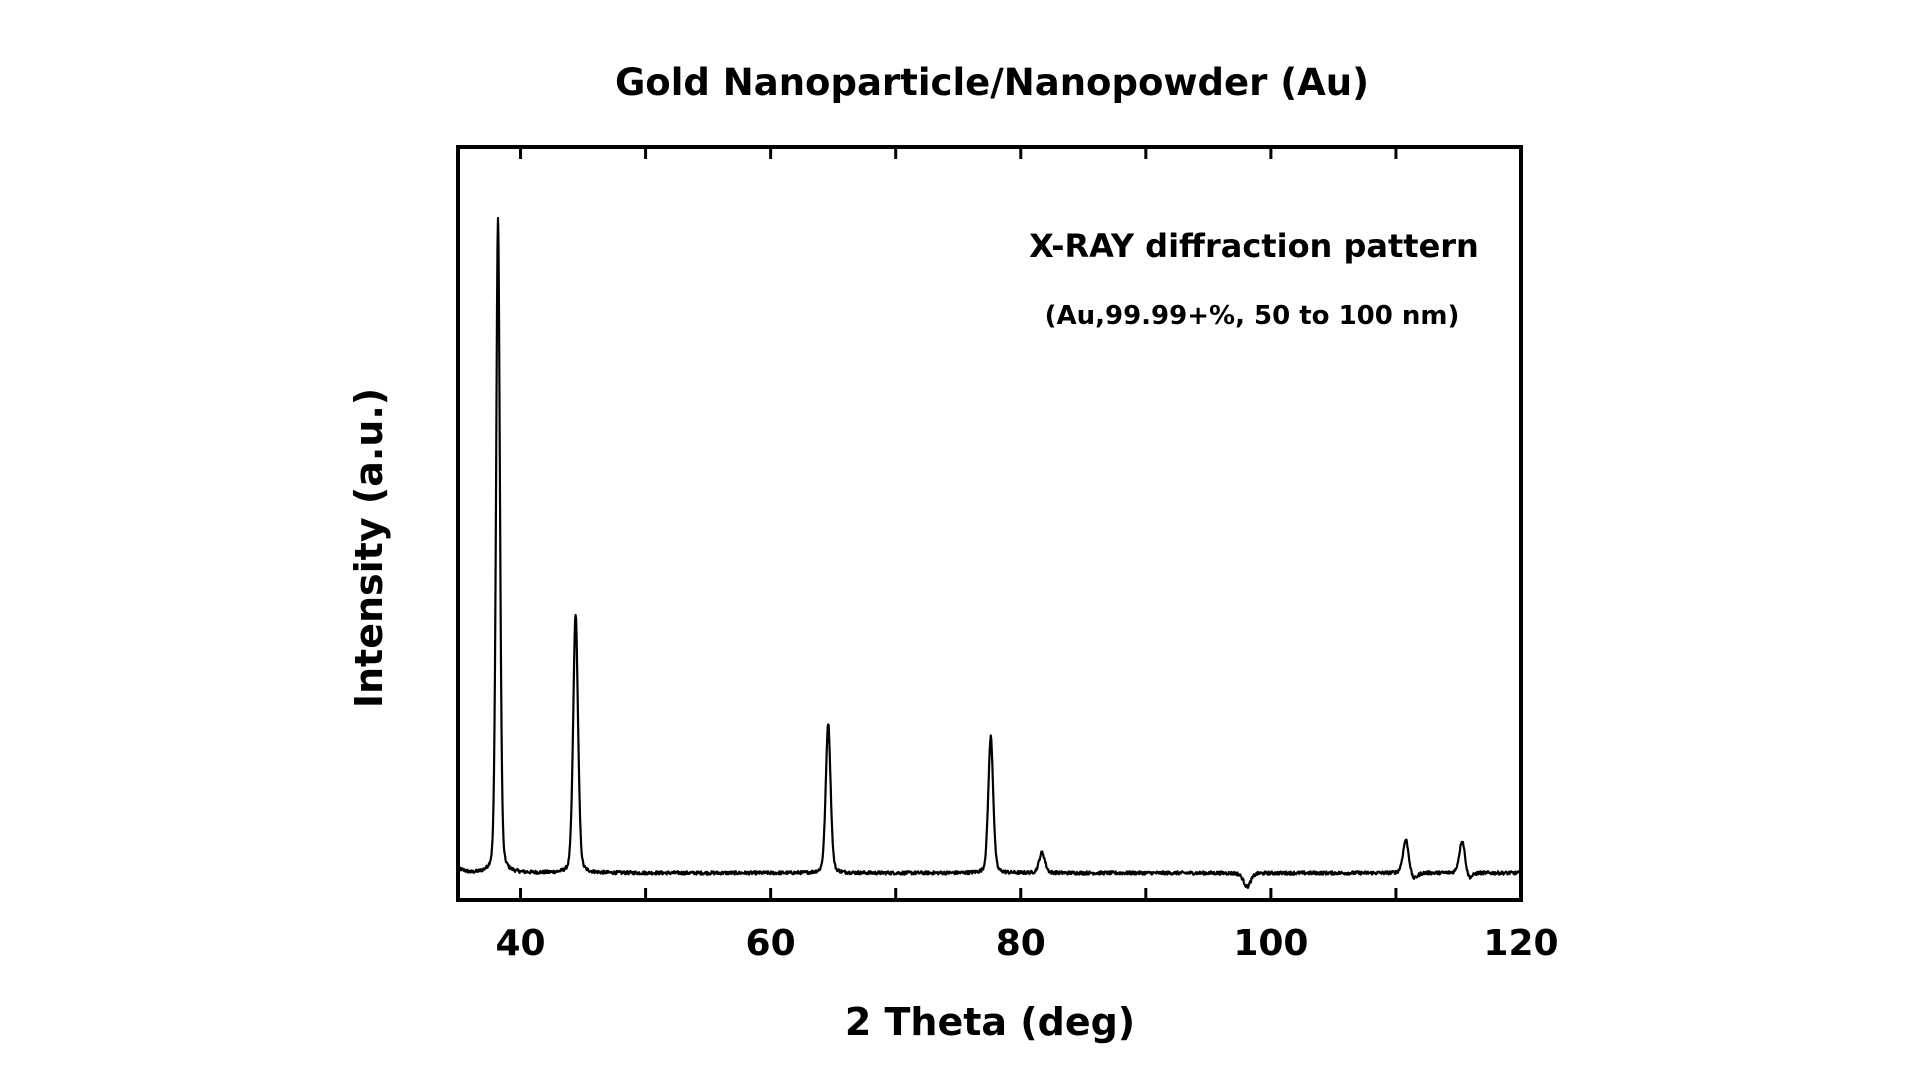  What do you see at coordinates (369, 548) in the screenshot?
I see `y-axis-label: Intensity (a.u.)` at bounding box center [369, 548].